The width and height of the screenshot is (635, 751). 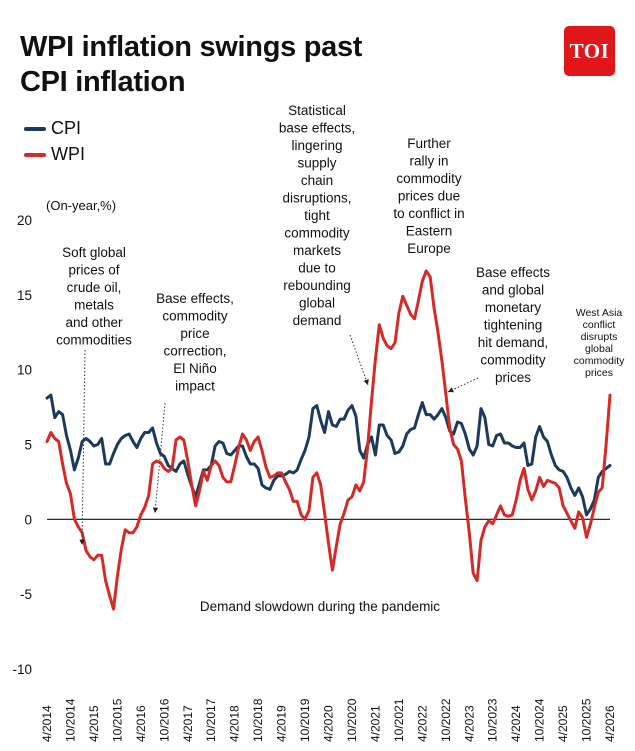 What do you see at coordinates (352, 720) in the screenshot?
I see `x-tick-label: 10/2020` at bounding box center [352, 720].